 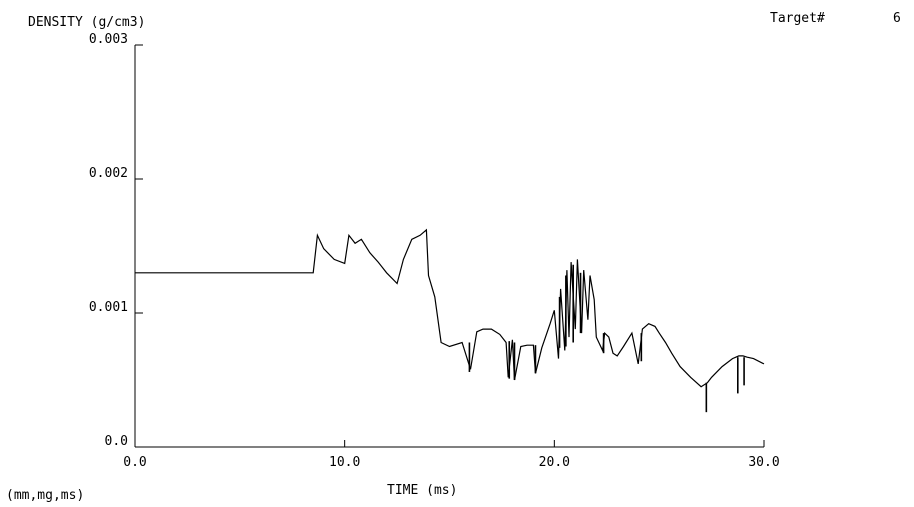 I want to click on y-tick-label: 0.0, so click(x=116, y=441).